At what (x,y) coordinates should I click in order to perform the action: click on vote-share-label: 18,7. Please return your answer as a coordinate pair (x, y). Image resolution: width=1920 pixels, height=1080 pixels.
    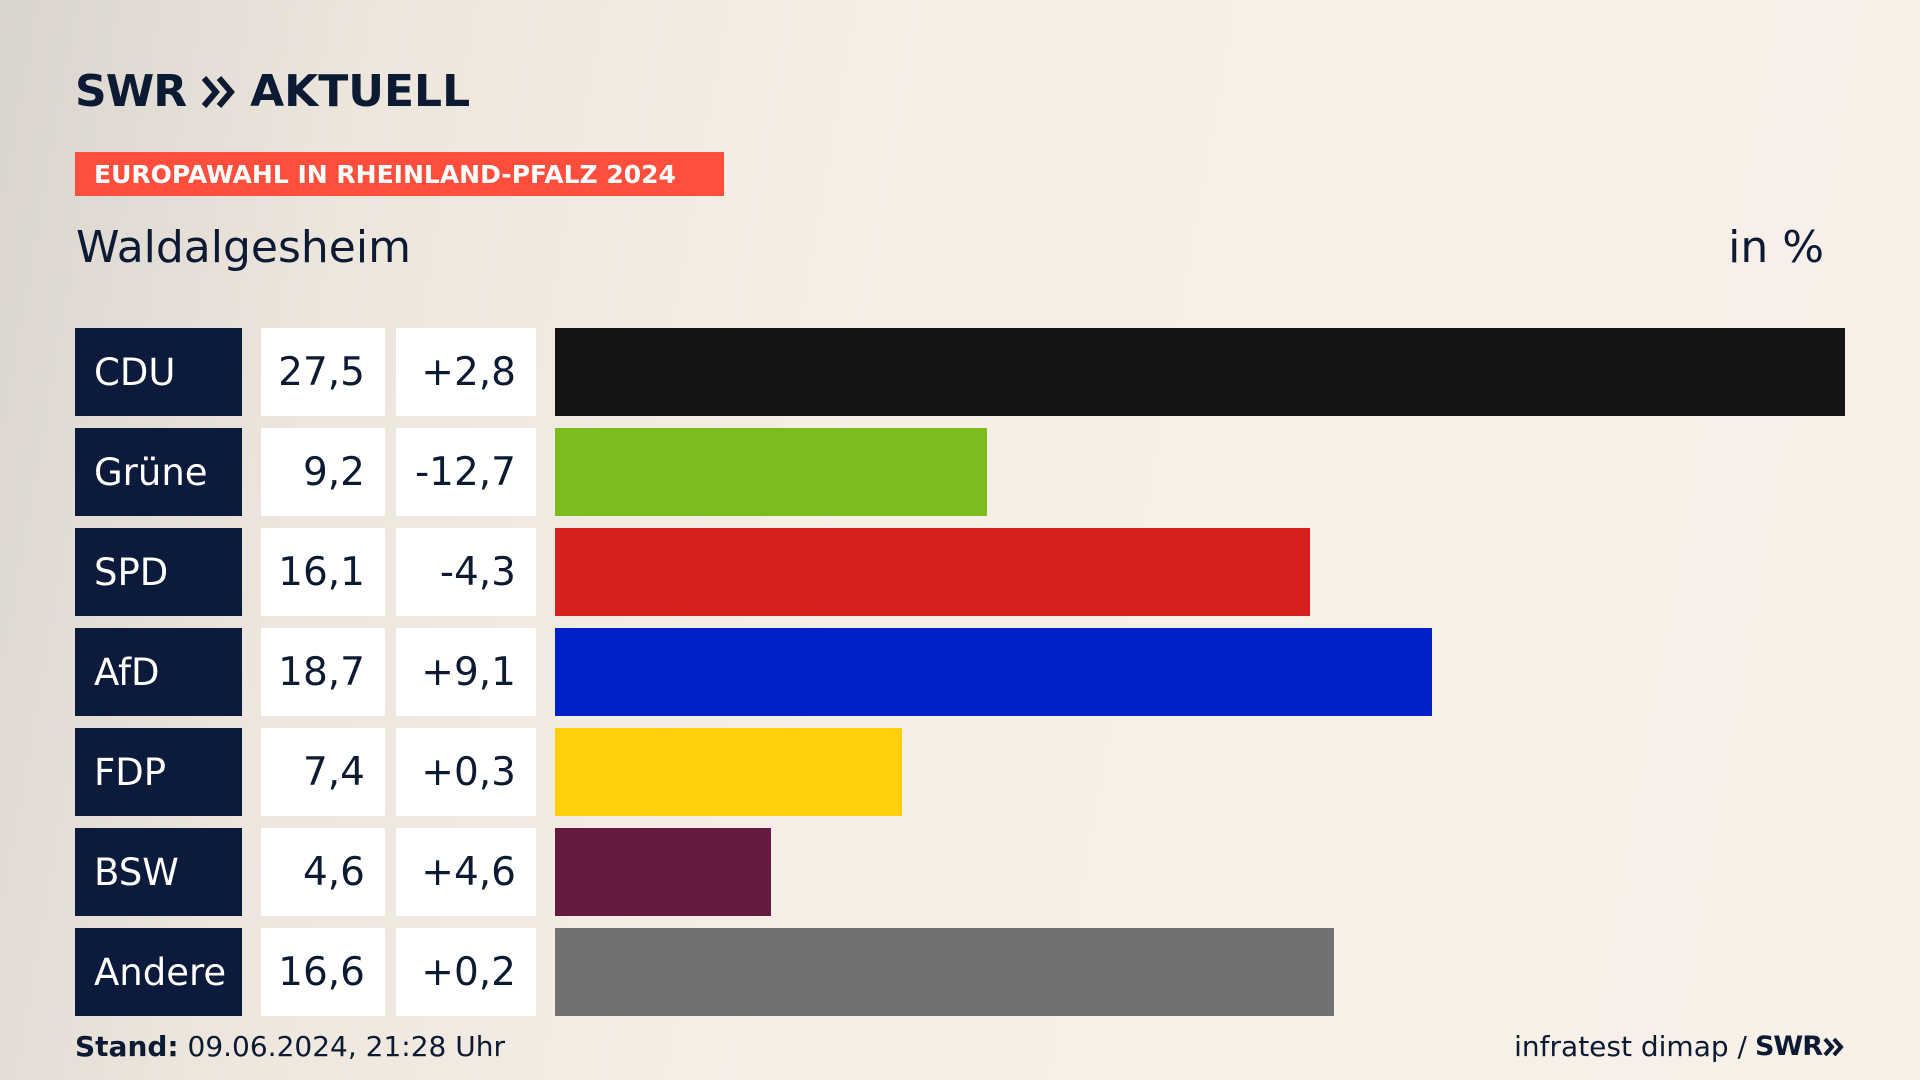
    Looking at the image, I should click on (323, 672).